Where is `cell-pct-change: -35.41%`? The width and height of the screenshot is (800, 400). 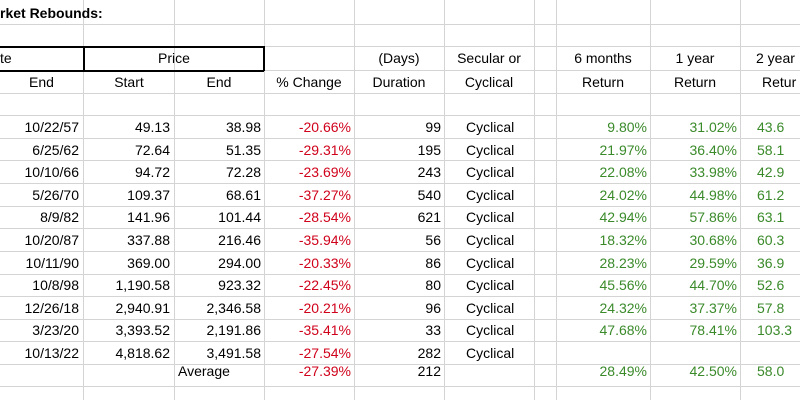 cell-pct-change: -35.41% is located at coordinates (324, 330).